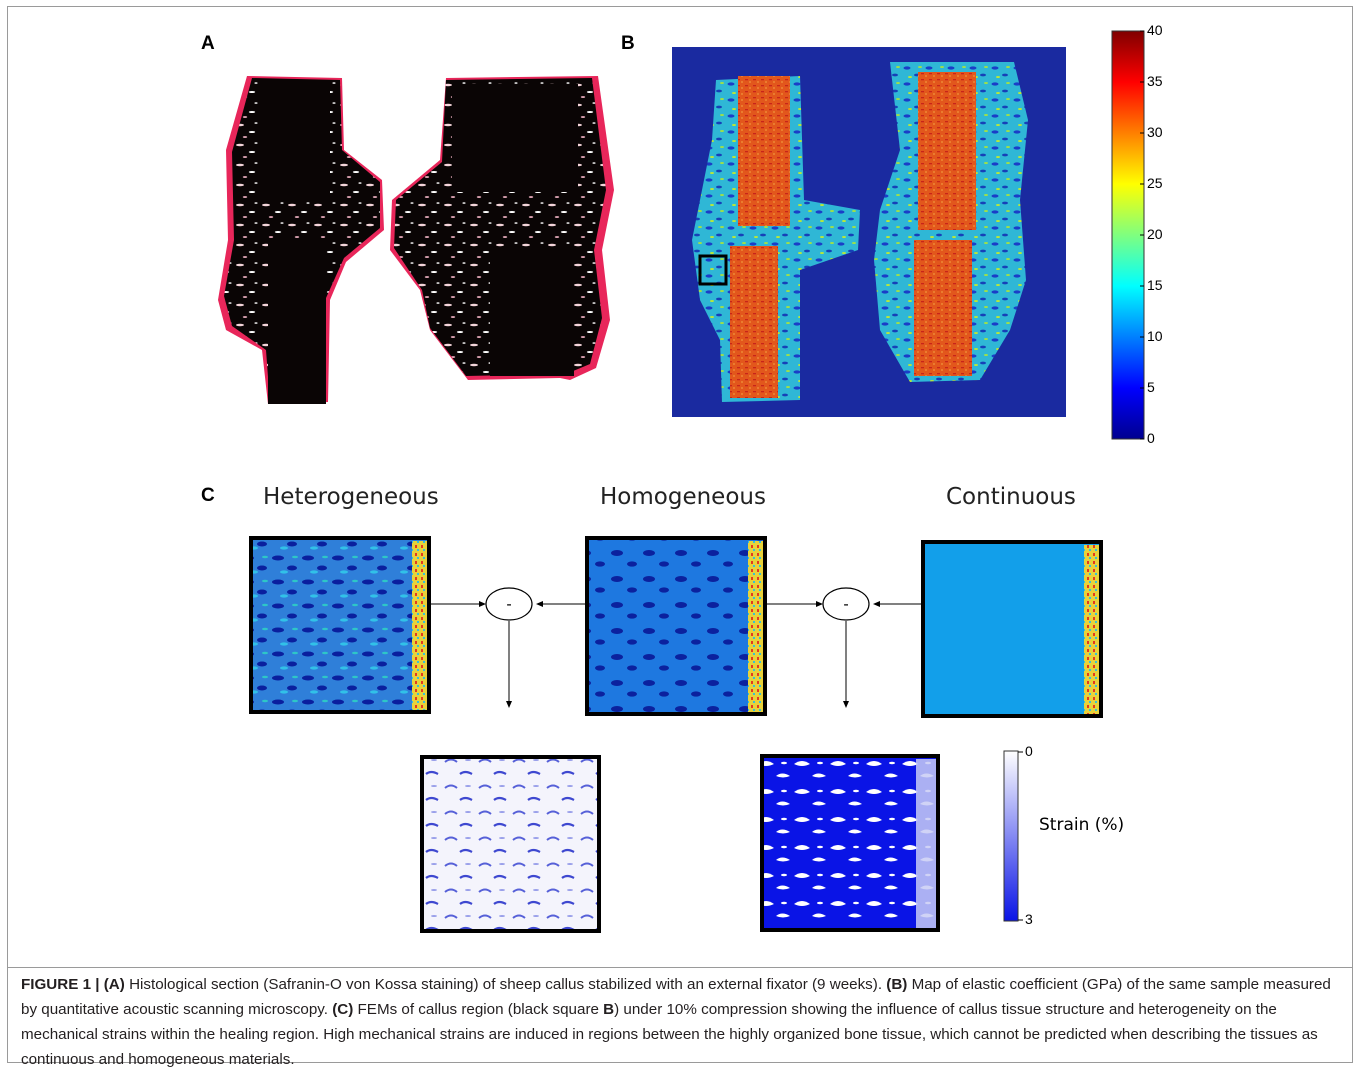 This screenshot has width=1360, height=1072. What do you see at coordinates (1155, 132) in the screenshot?
I see `elastic-colorbar-tick-label: 30` at bounding box center [1155, 132].